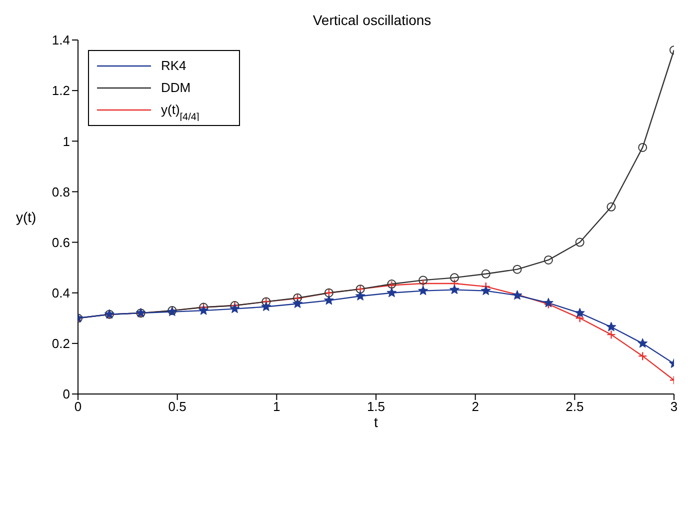 The width and height of the screenshot is (688, 512). What do you see at coordinates (674, 406) in the screenshot?
I see `x-tick-label: 3` at bounding box center [674, 406].